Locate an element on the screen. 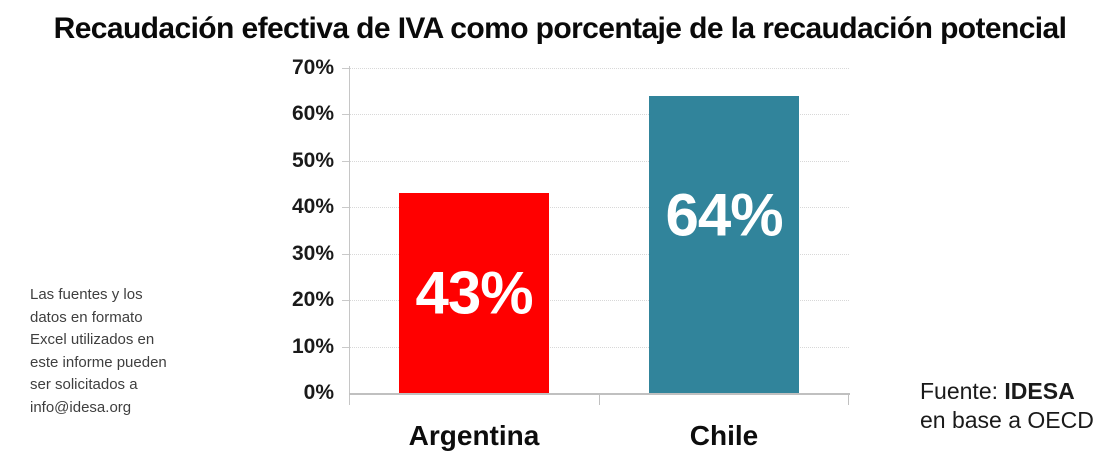 Image resolution: width=1120 pixels, height=456 pixels. source-line-2: en base a OECD is located at coordinates (1007, 420).